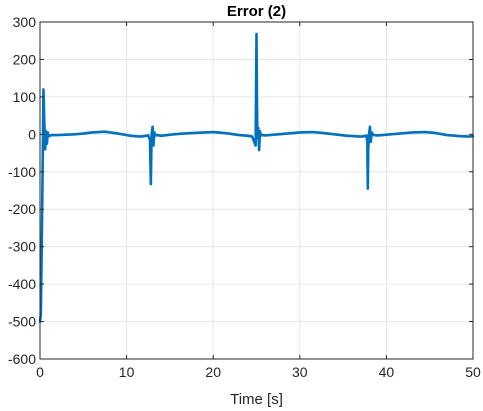 Image resolution: width=483 pixels, height=411 pixels. What do you see at coordinates (22, 172) in the screenshot?
I see `y-tick-label: -100` at bounding box center [22, 172].